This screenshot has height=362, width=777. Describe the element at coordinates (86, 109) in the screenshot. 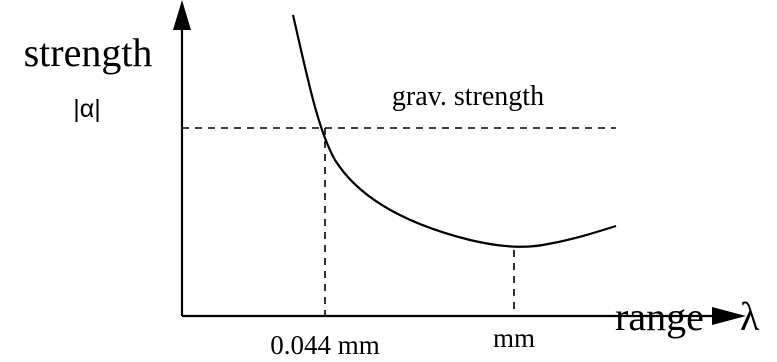

I see `y-axis-symbol: |α|` at that location.